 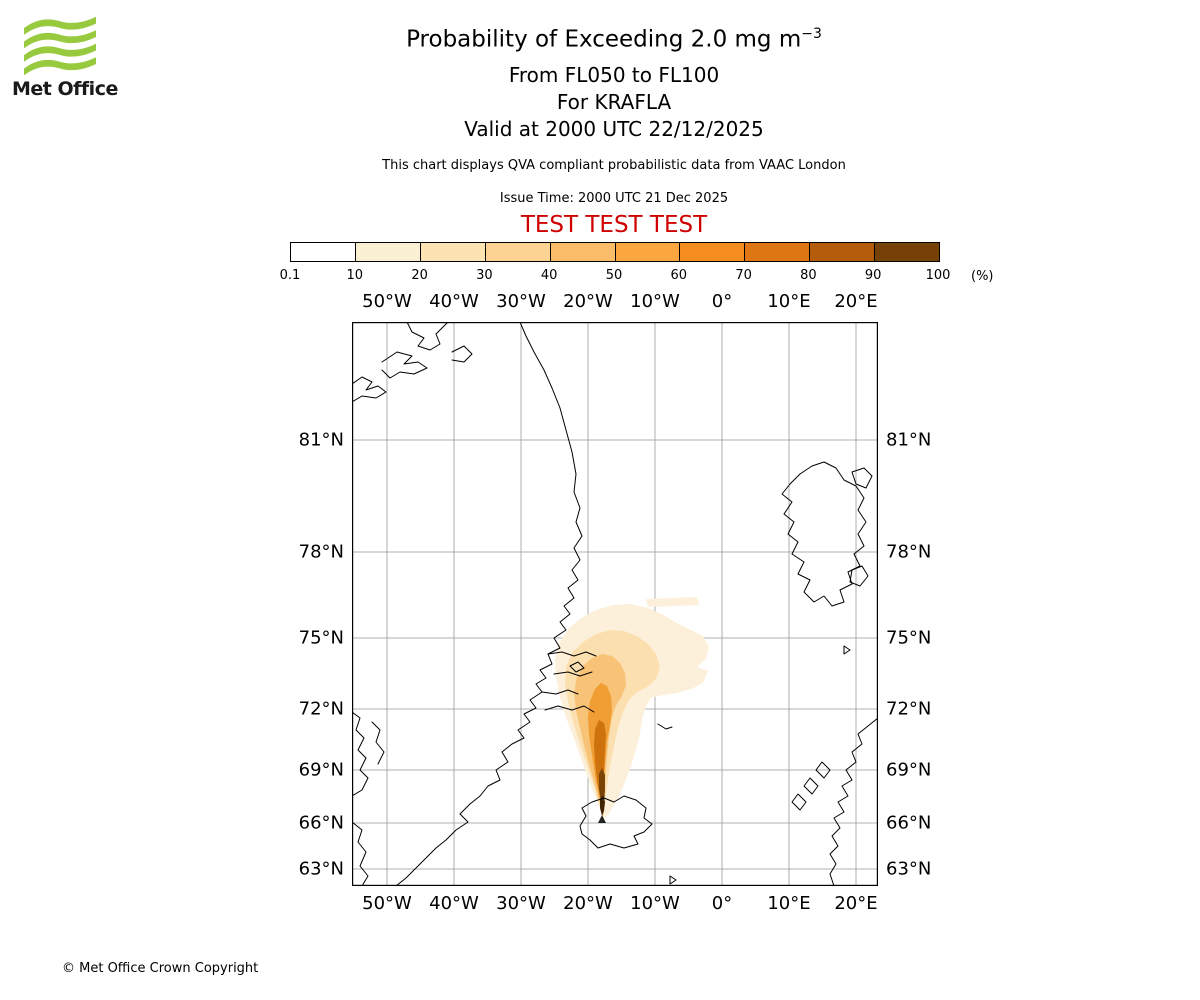 I want to click on colorbar-tick-label: 90, so click(x=873, y=275).